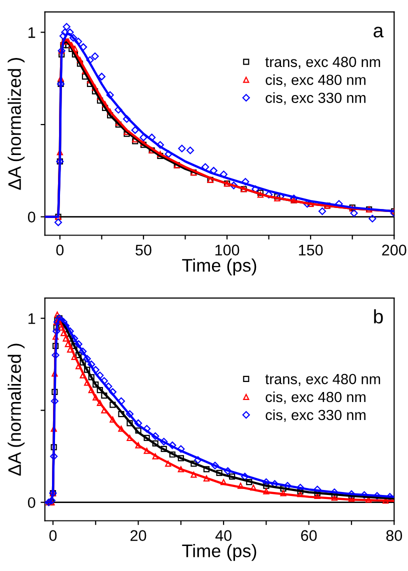 The image size is (408, 571). What do you see at coordinates (310, 250) in the screenshot?
I see `x-tick-label: 150` at bounding box center [310, 250].